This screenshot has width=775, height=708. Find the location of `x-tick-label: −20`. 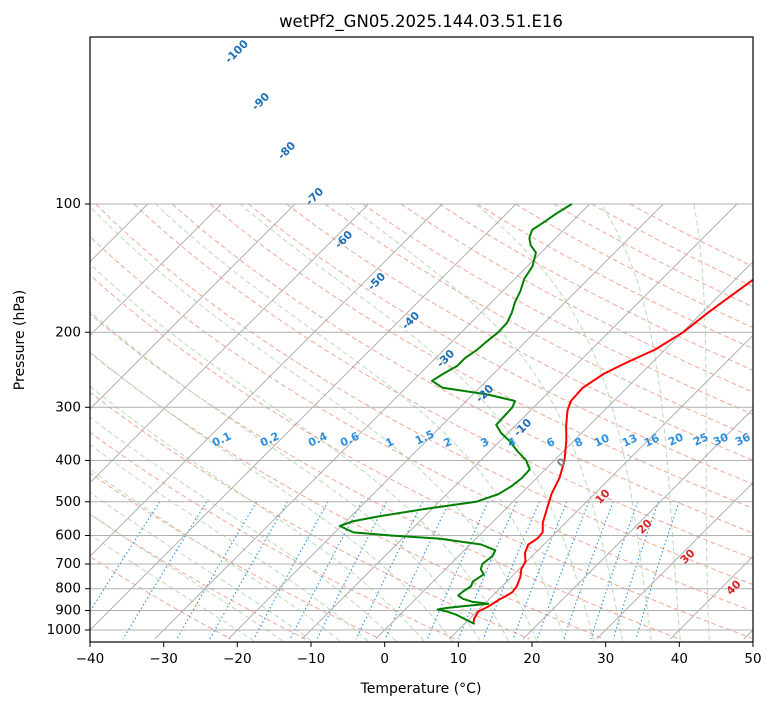

x-tick-label: −20 is located at coordinates (237, 659).